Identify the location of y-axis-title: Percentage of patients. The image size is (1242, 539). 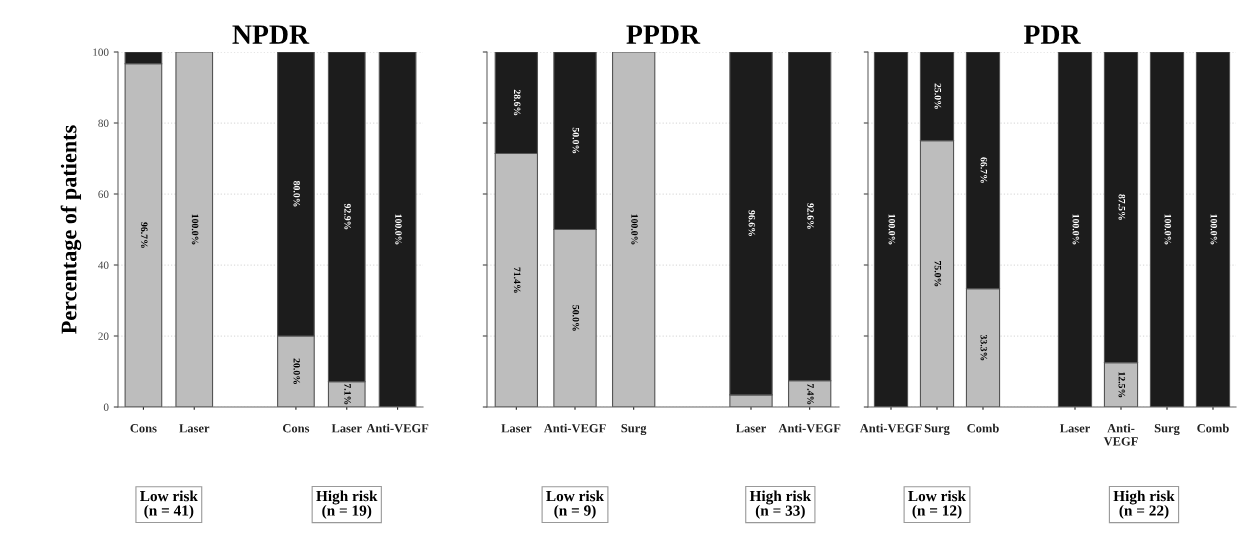
(71, 229).